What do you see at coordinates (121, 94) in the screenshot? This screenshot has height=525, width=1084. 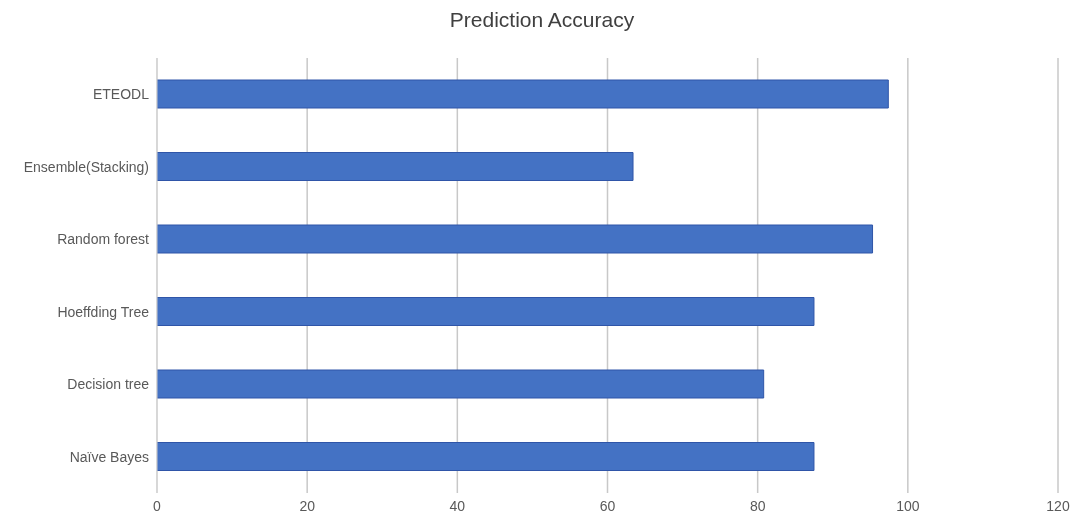 I see `y-tick-label: ETEODL` at bounding box center [121, 94].